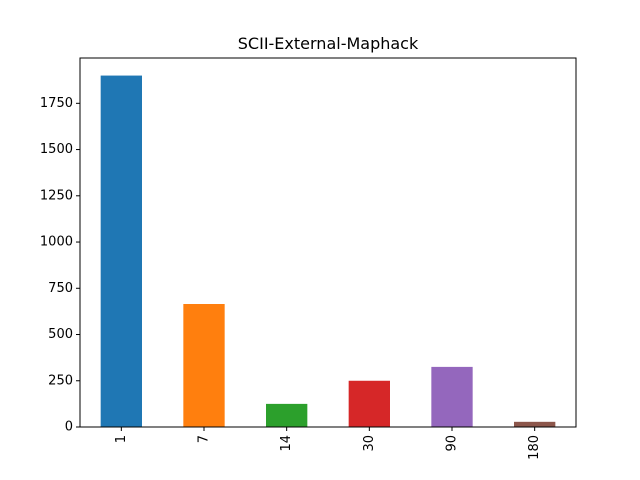 The image size is (640, 480). I want to click on y-tick-label: 1750, so click(56, 103).